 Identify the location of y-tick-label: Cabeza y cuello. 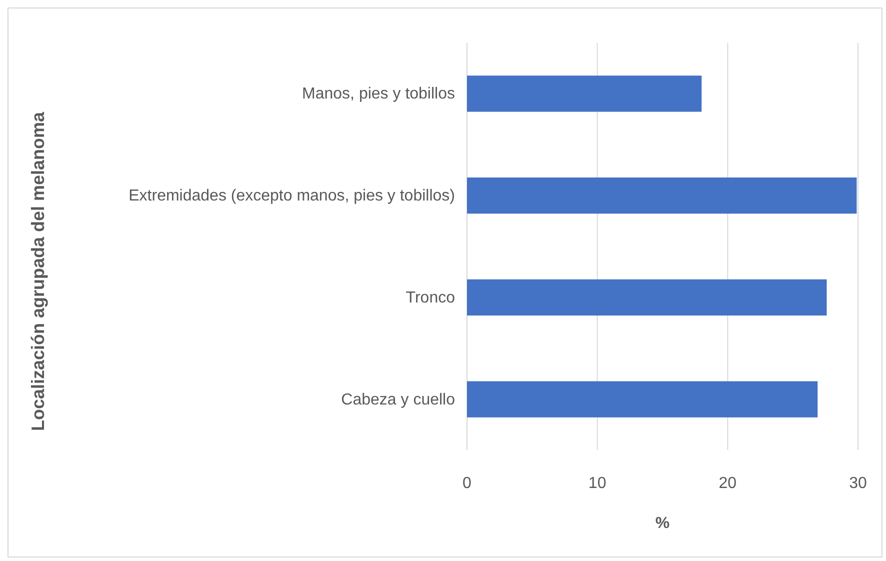
(398, 399).